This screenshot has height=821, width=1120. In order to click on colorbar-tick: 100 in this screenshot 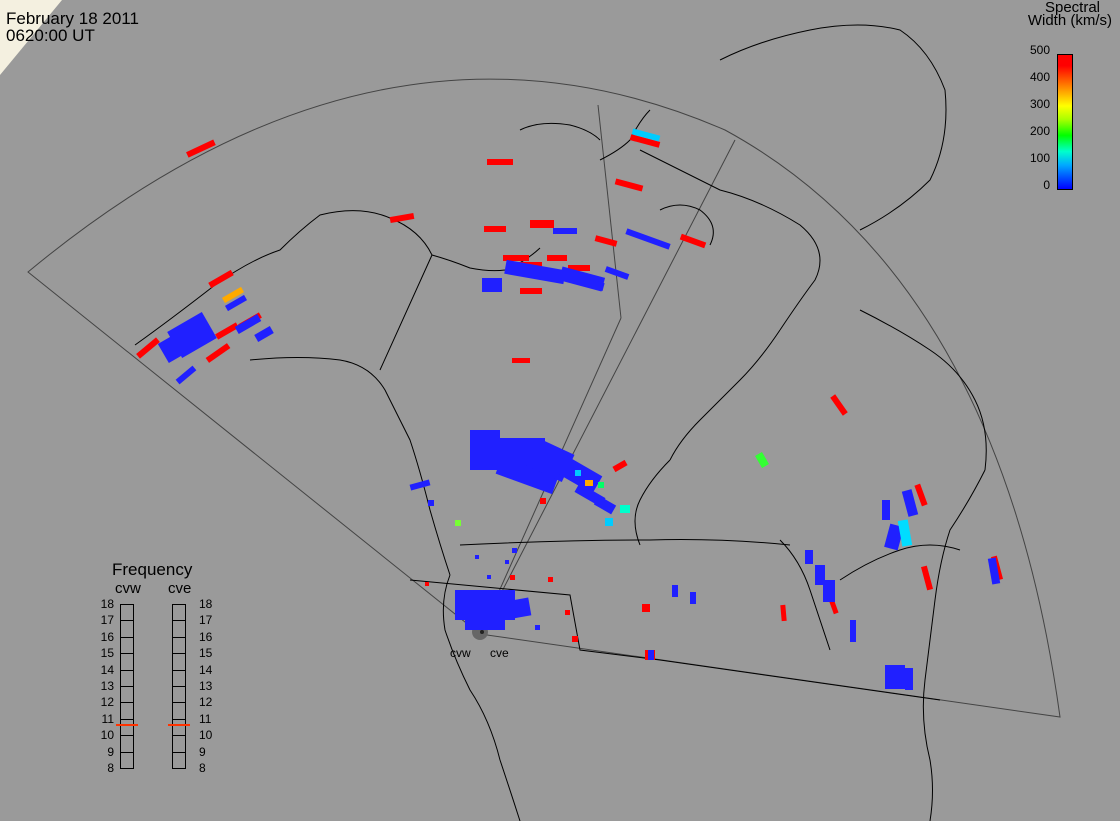, I will do `click(1039, 158)`.